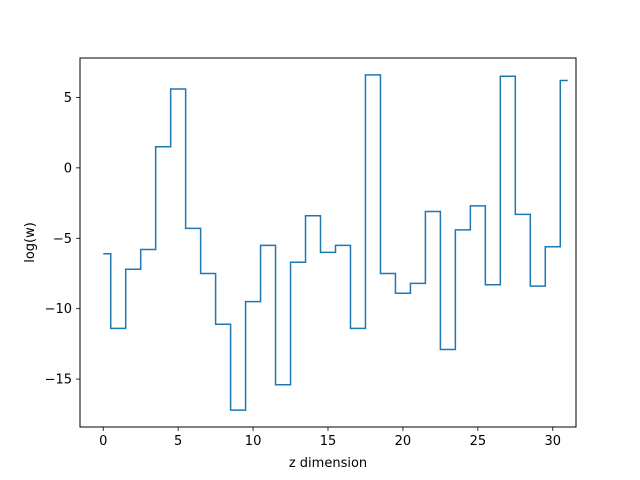 This screenshot has height=480, width=640. I want to click on x-tick-label: 20, so click(403, 441).